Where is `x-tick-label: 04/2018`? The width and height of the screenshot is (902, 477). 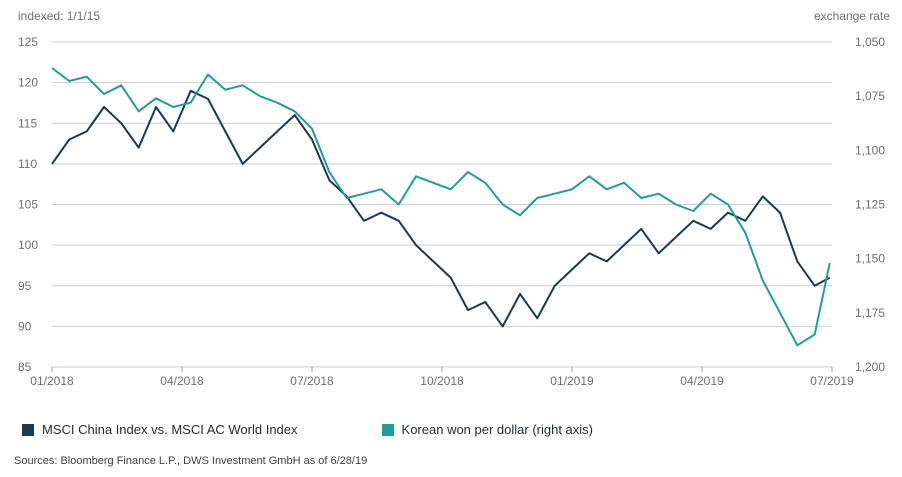 x-tick-label: 04/2018 is located at coordinates (182, 381).